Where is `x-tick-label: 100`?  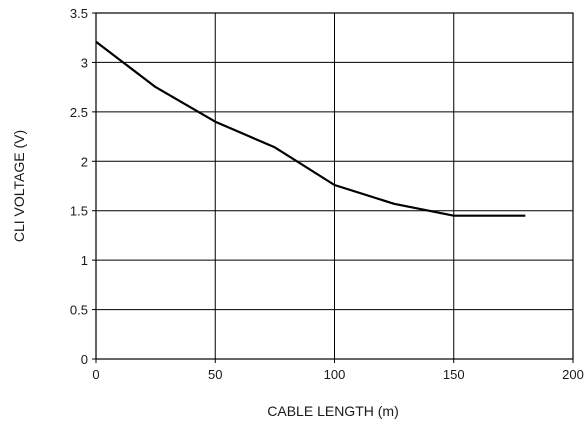
x-tick-label: 100 is located at coordinates (335, 374).